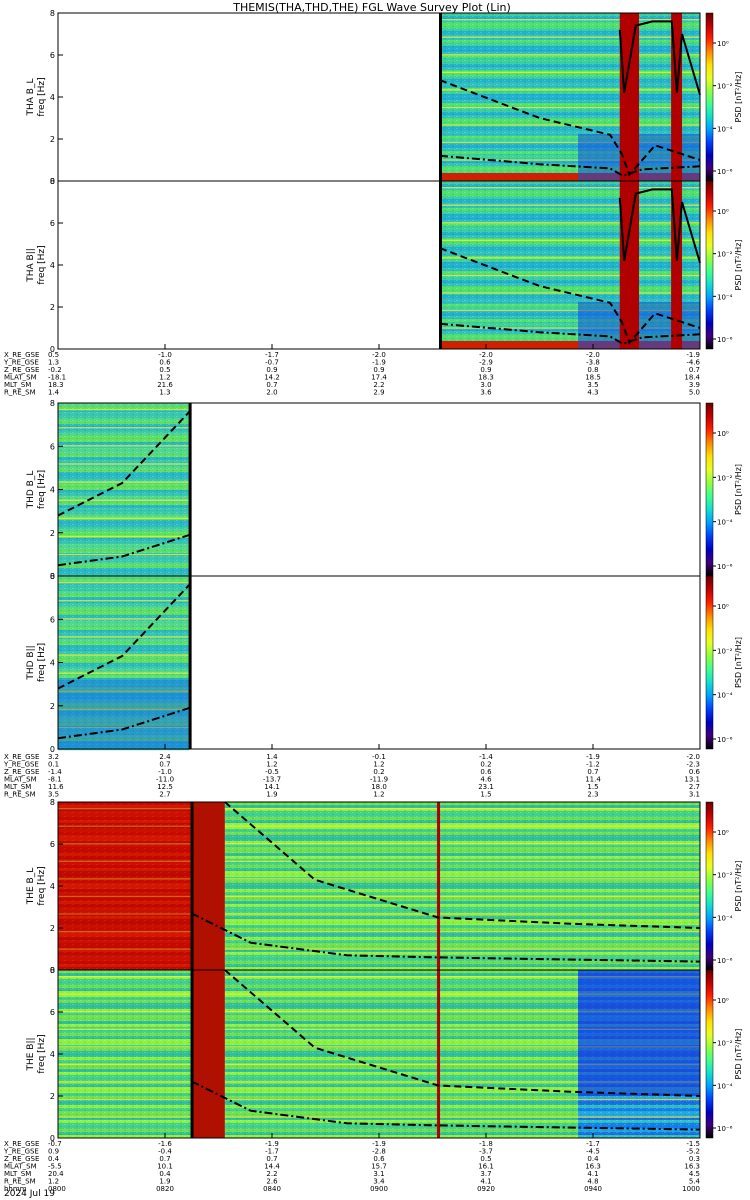  What do you see at coordinates (694, 795) in the screenshot?
I see `ephemeris-value: 3.1` at bounding box center [694, 795].